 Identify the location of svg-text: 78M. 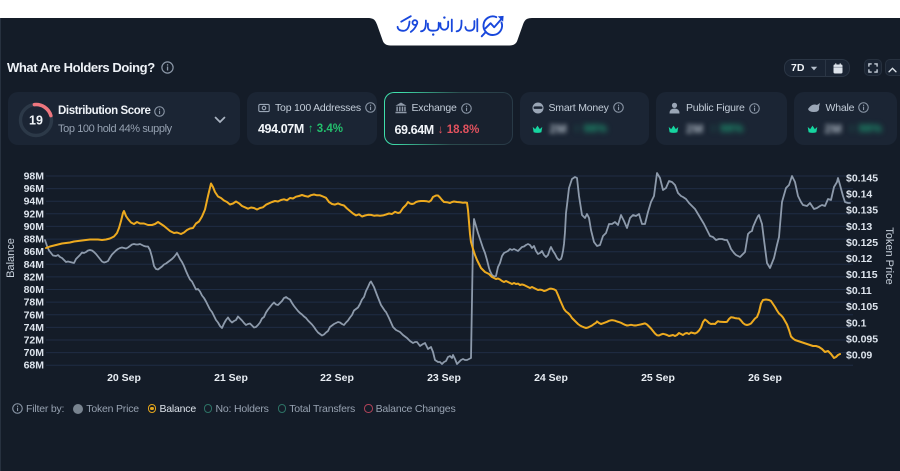
(34, 303).